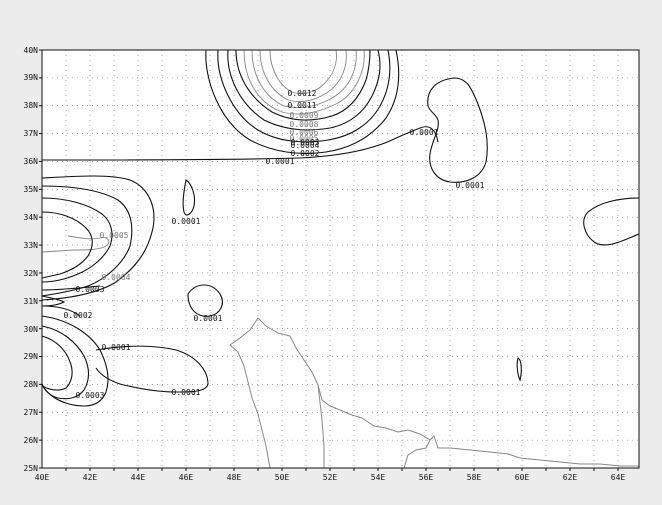  Describe the element at coordinates (31, 273) in the screenshot. I see `y-tick-label: 32N` at that location.